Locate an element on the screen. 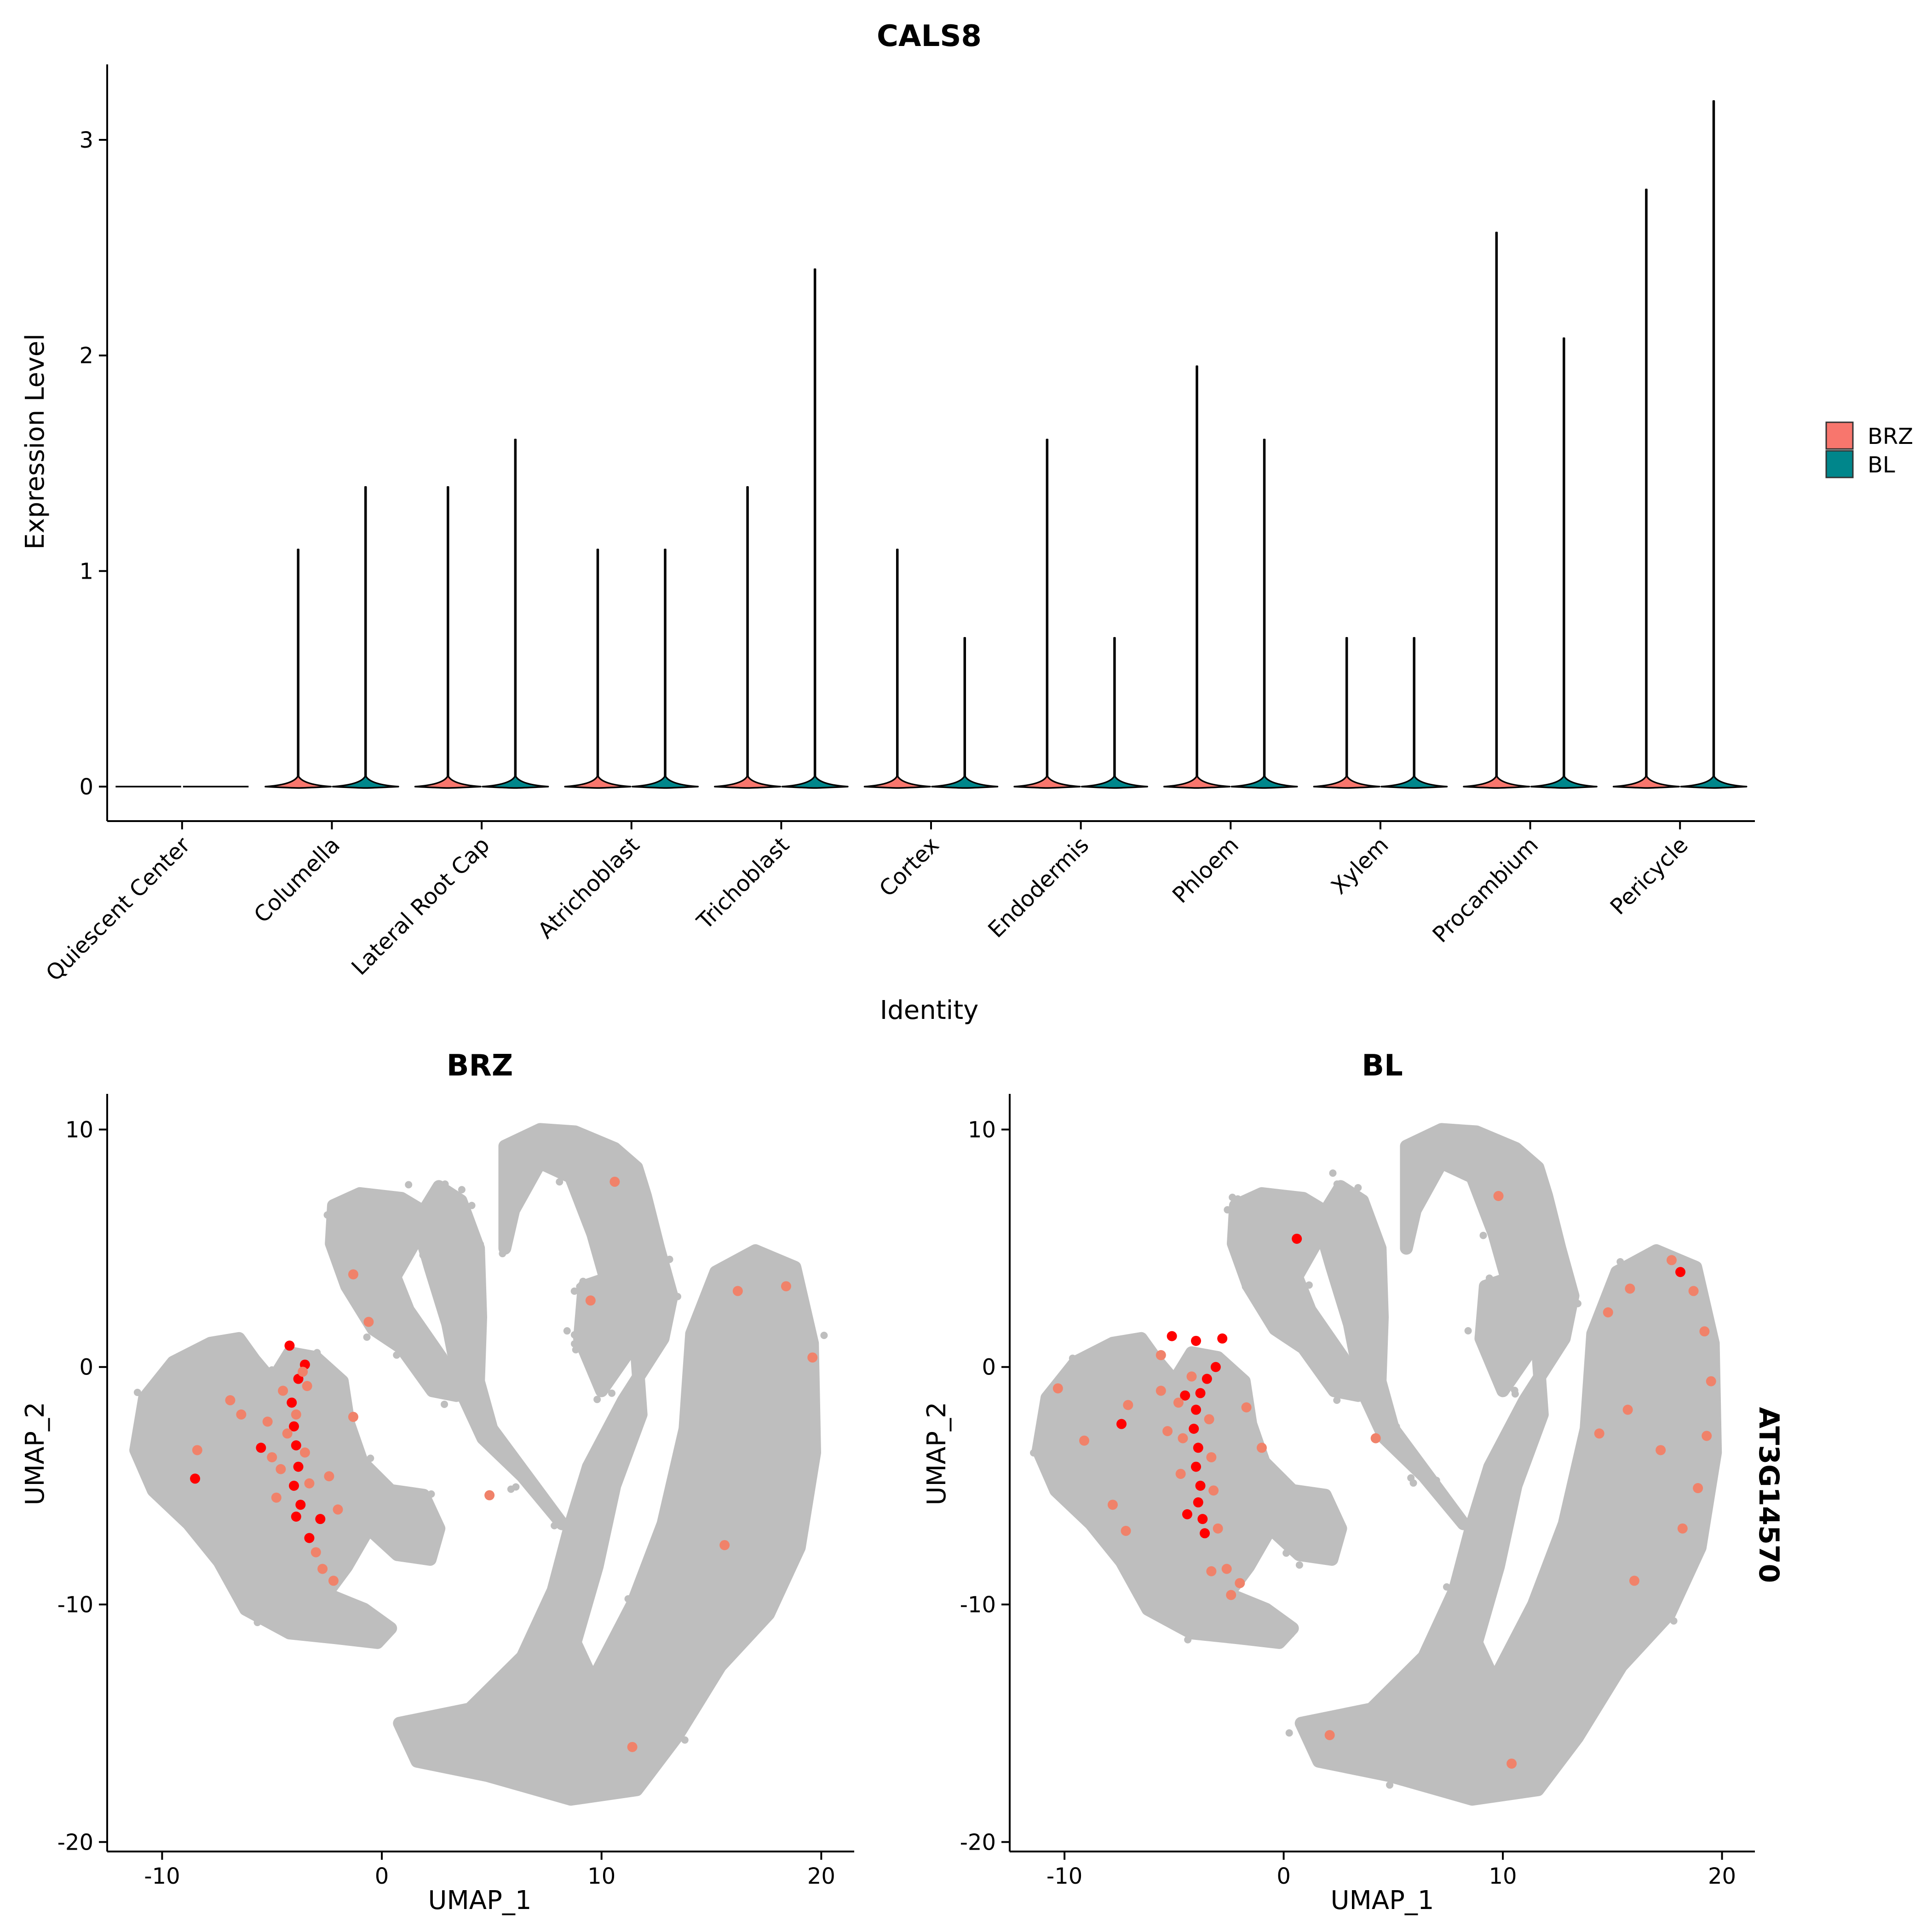  violin-x-tick-label: Xylem is located at coordinates (1359, 865).